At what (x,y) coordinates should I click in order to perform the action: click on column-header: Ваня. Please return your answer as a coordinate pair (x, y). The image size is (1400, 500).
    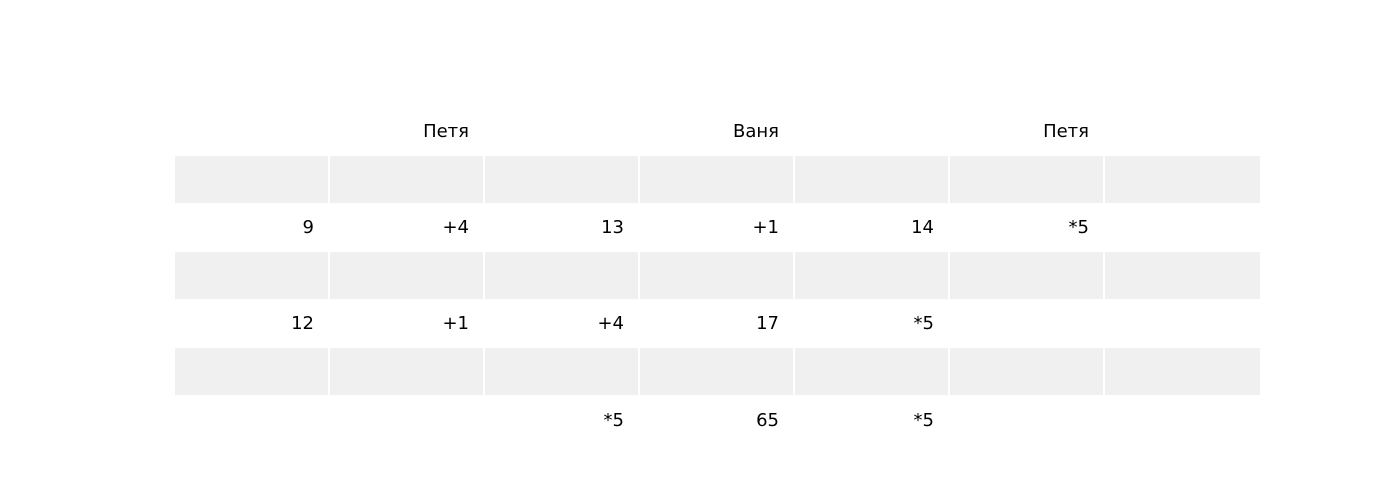
    Looking at the image, I should click on (756, 131).